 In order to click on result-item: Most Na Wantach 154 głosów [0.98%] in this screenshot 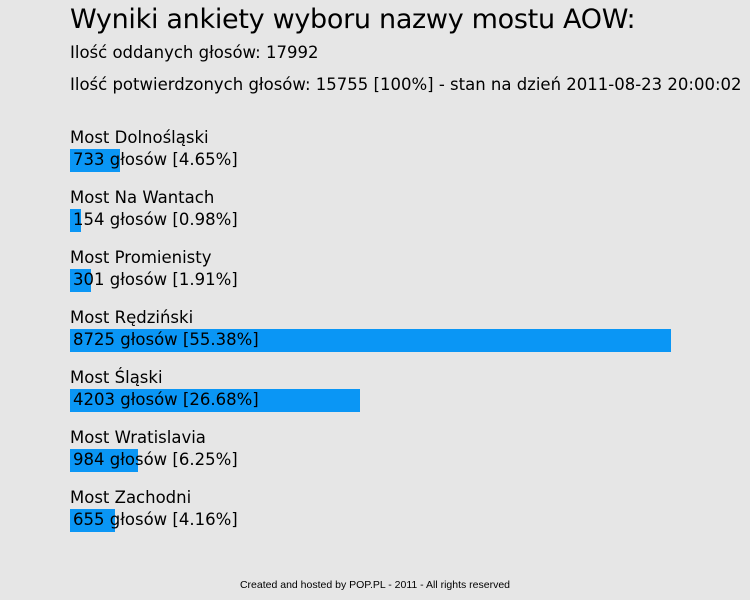, I will do `click(400, 218)`.